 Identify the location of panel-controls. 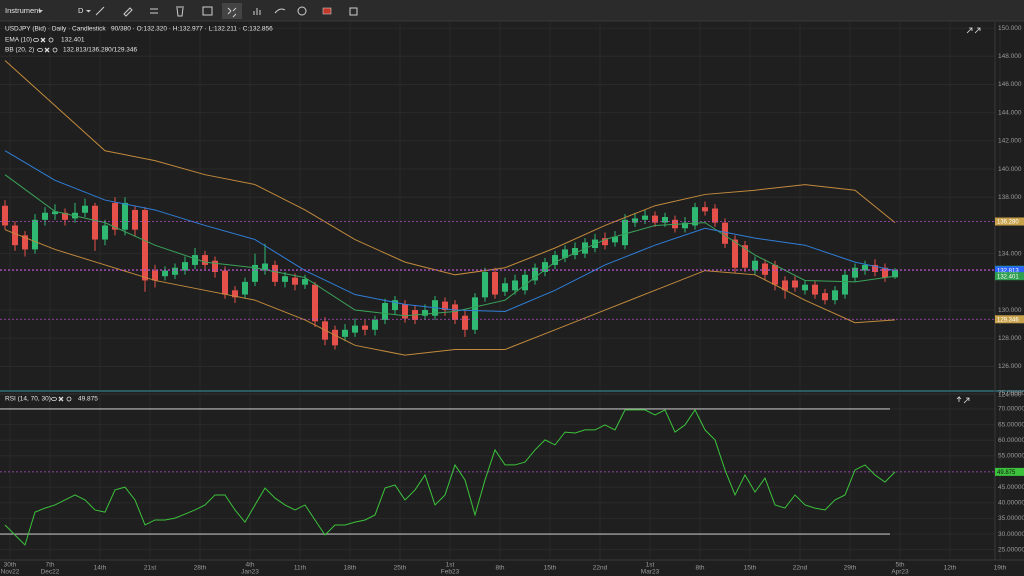
(963, 400).